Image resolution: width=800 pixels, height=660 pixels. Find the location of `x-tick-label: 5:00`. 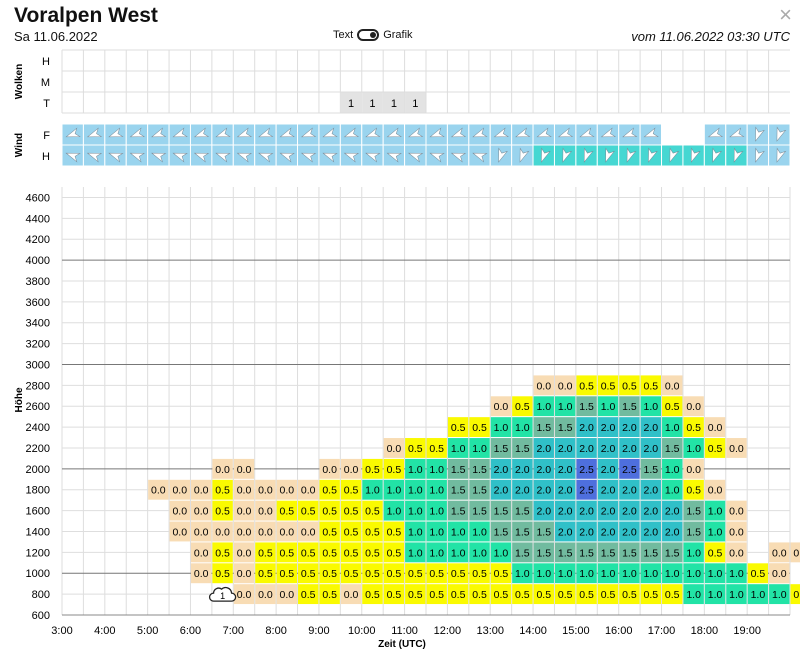

x-tick-label: 5:00 is located at coordinates (147, 631).